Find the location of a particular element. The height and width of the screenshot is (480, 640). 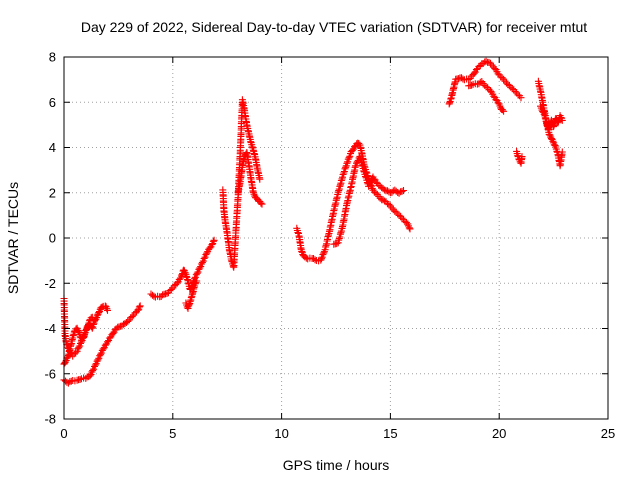

series-trace-f is located at coordinates (241, 183).